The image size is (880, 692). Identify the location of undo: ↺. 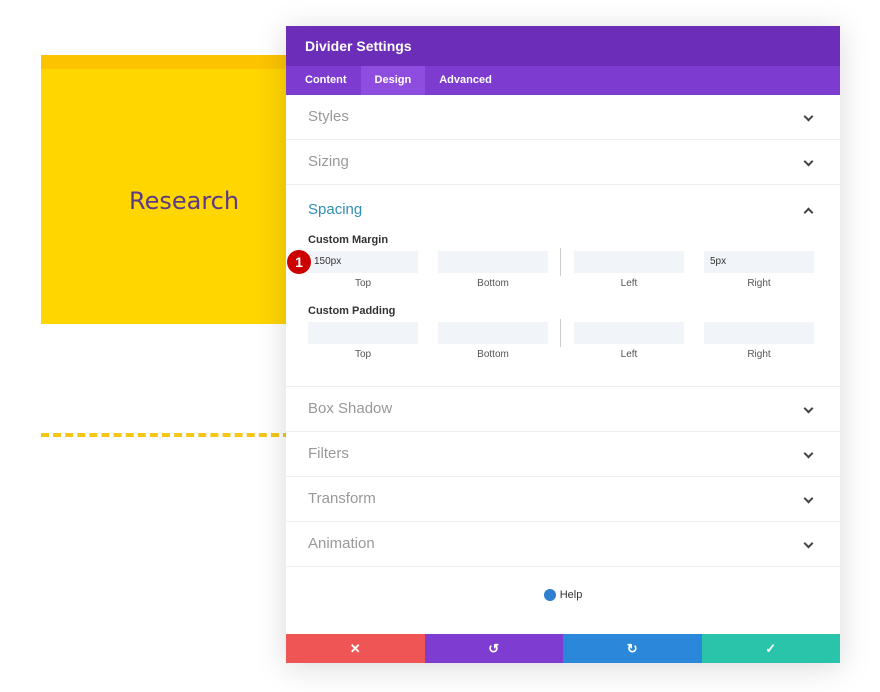
(493, 648).